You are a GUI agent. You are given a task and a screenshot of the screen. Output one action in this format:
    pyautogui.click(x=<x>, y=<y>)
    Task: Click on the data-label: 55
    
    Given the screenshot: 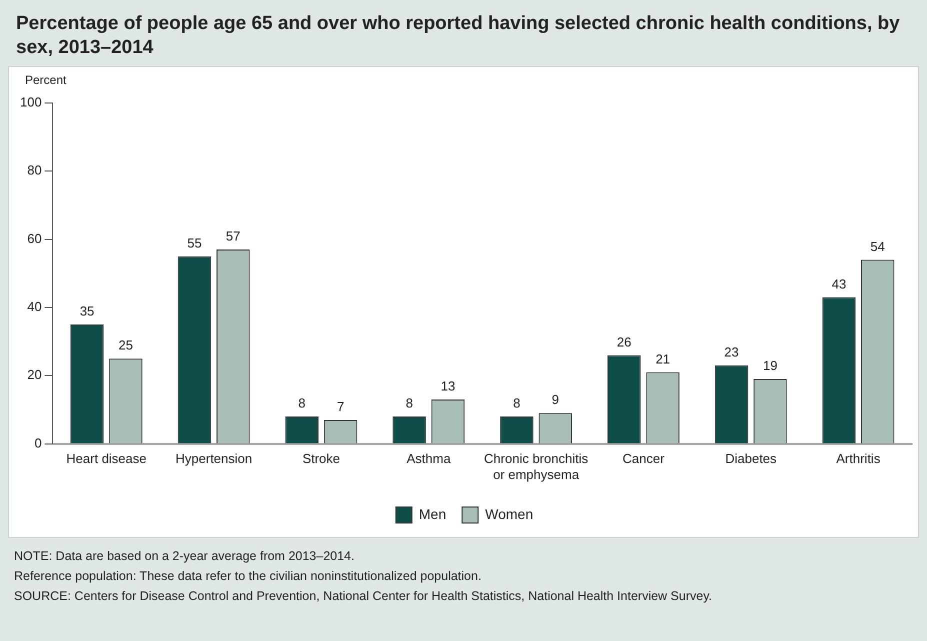 What is the action you would take?
    pyautogui.click(x=194, y=242)
    